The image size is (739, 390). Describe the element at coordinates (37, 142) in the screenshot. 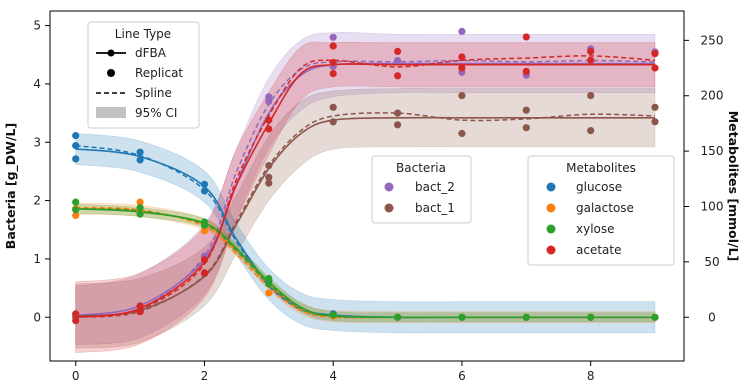

I see `y-left-tick-label: 3` at that location.